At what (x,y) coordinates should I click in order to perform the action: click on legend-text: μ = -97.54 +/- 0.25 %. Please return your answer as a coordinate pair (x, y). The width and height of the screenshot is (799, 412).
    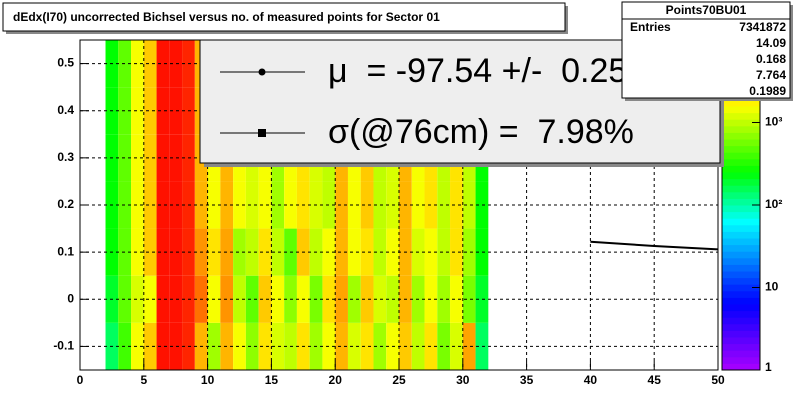
    Looking at the image, I should click on (497, 71).